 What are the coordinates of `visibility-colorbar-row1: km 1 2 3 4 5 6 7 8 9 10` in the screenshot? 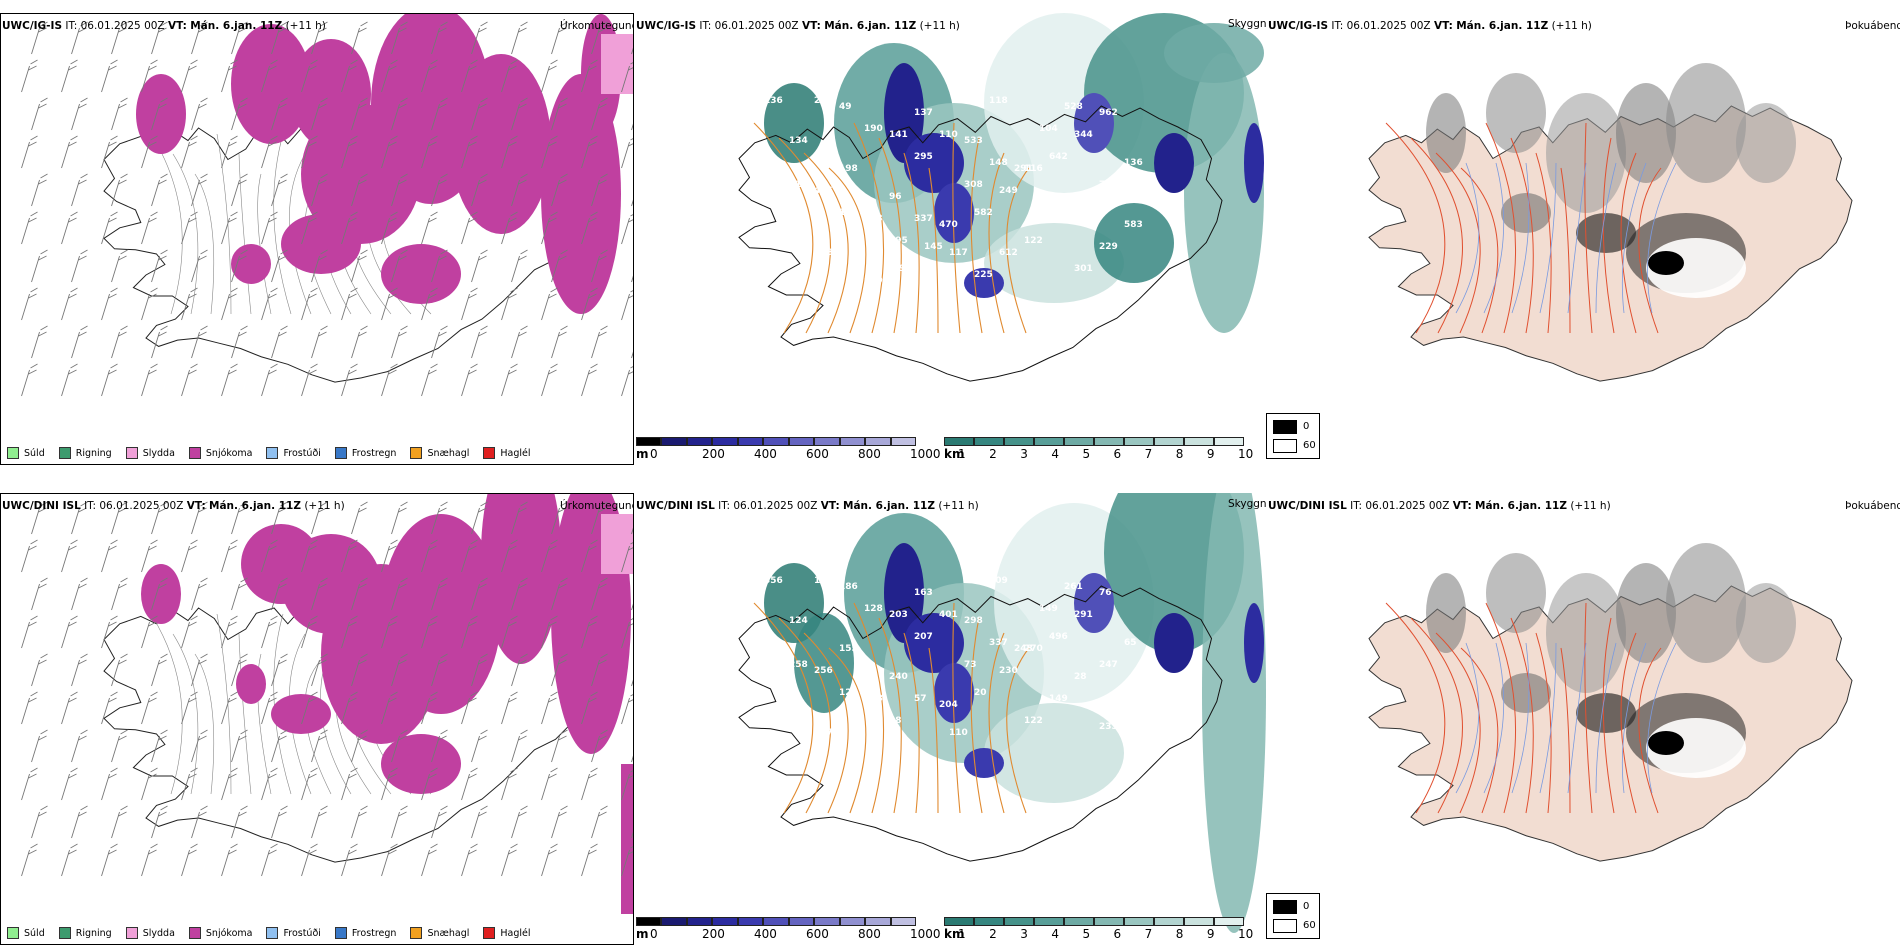 It's located at (1104, 449).